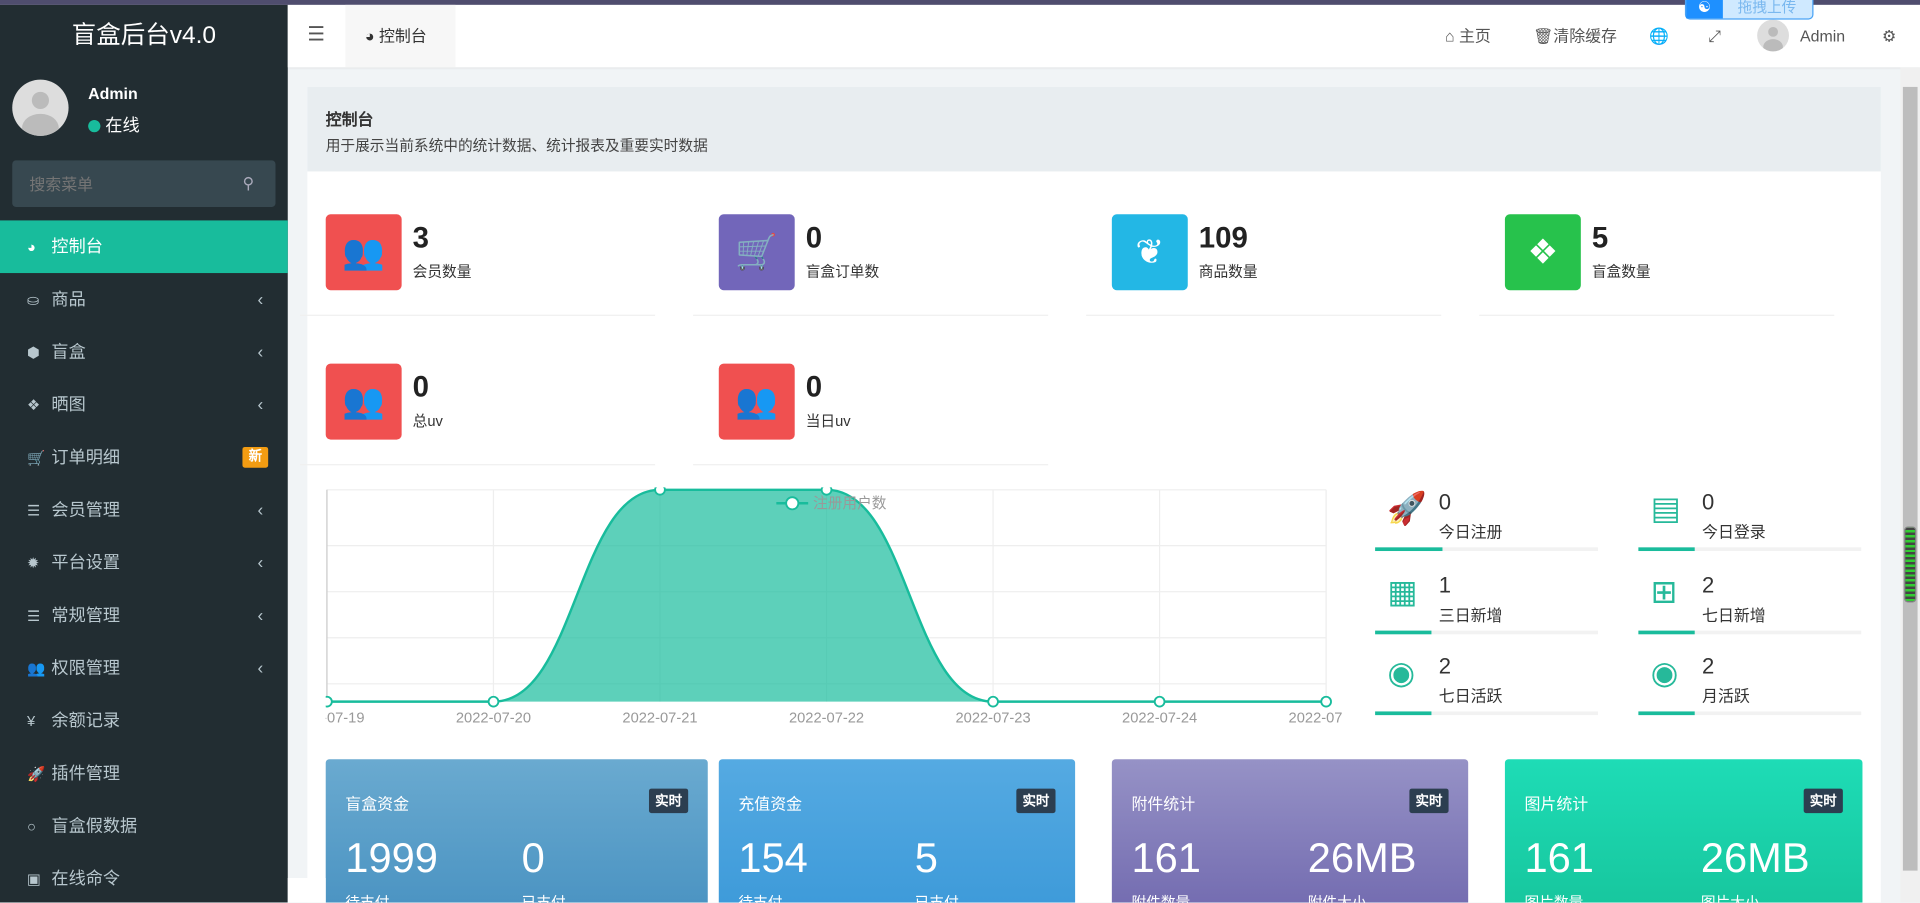 This screenshot has height=903, width=1920. I want to click on new-badge: 新, so click(255, 457).